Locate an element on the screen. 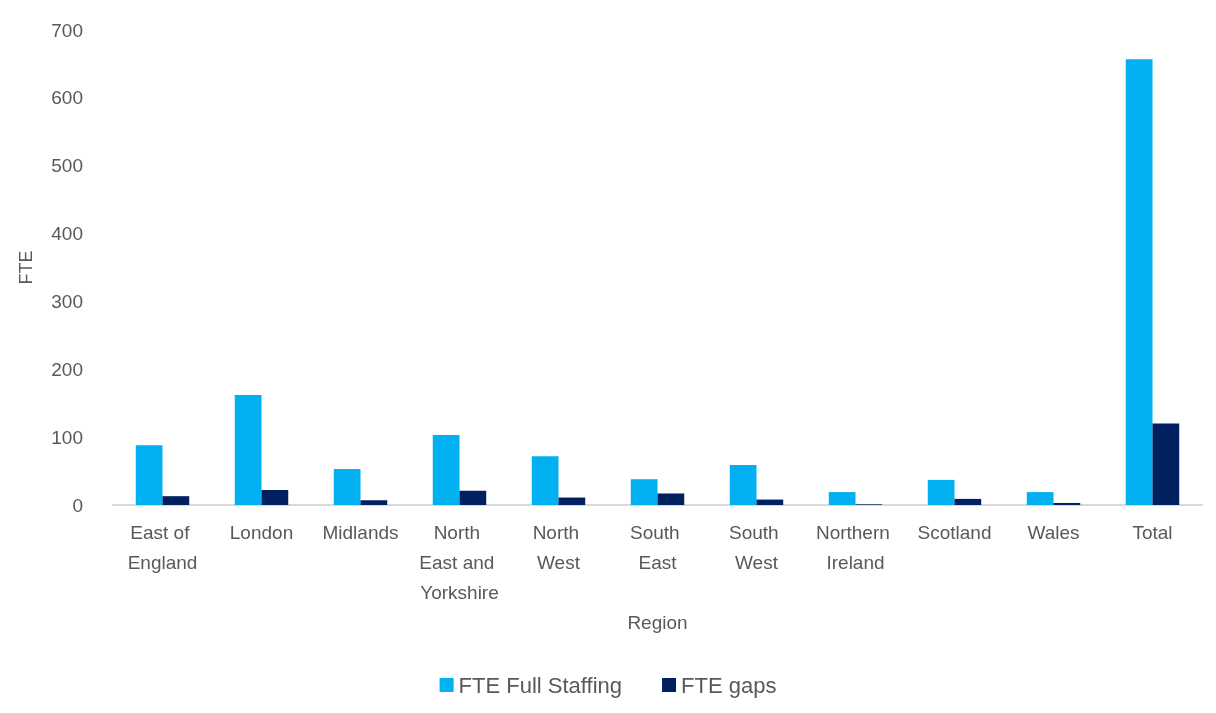  y-tick-label: 300 is located at coordinates (67, 301).